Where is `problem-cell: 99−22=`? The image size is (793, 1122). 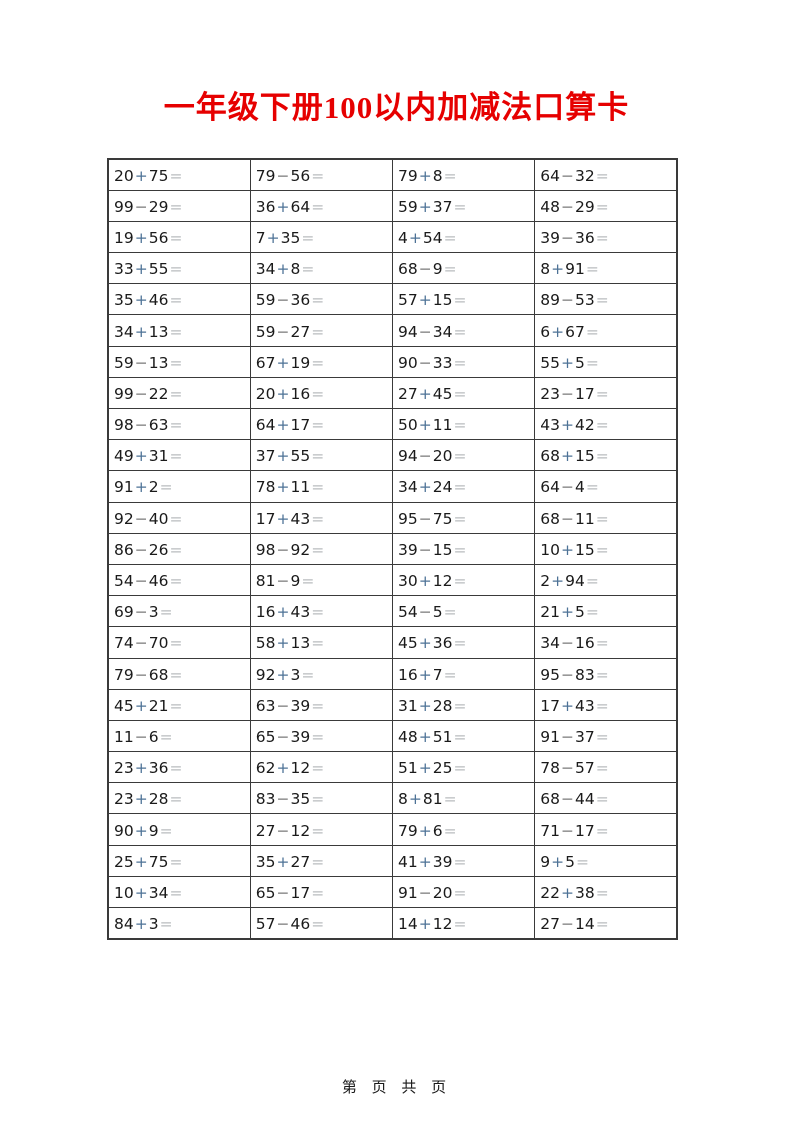 problem-cell: 99−22= is located at coordinates (179, 393).